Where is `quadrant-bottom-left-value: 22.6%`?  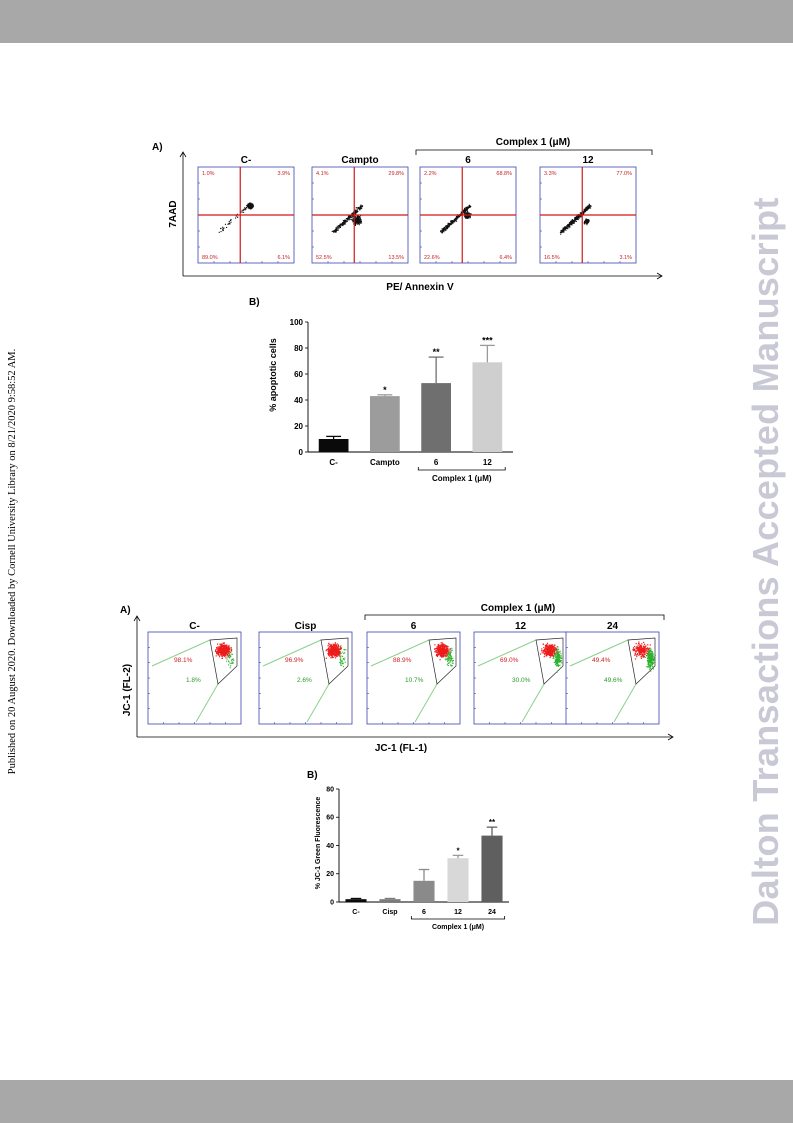 quadrant-bottom-left-value: 22.6% is located at coordinates (432, 258).